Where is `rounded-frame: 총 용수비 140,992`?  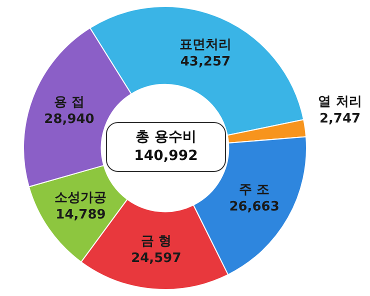 rounded-frame: 총 용수비 140,992 is located at coordinates (166, 147).